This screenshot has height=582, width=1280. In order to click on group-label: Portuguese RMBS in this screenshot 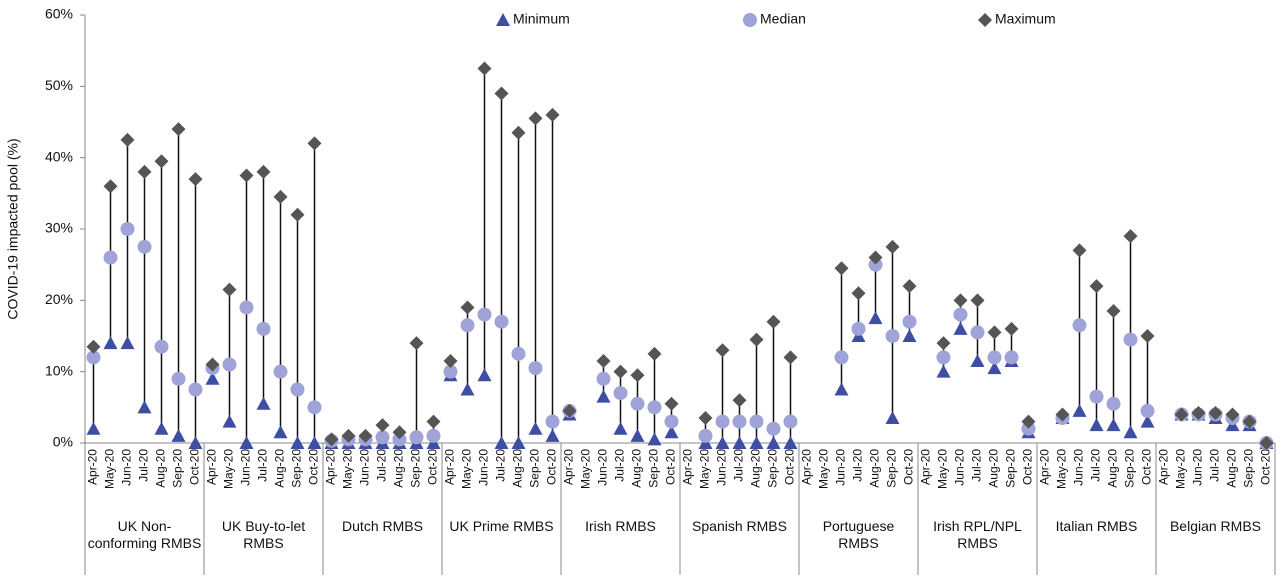, I will do `click(858, 534)`.